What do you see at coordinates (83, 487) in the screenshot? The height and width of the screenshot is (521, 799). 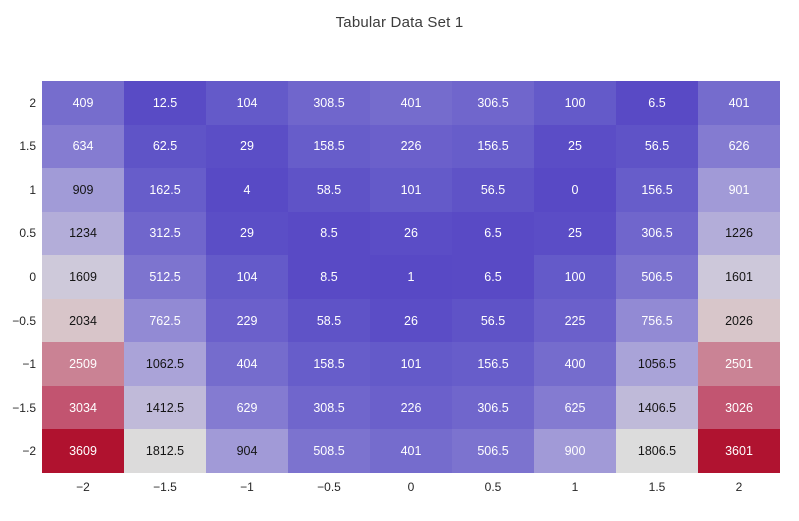 I see `x-tick-label: −2` at bounding box center [83, 487].